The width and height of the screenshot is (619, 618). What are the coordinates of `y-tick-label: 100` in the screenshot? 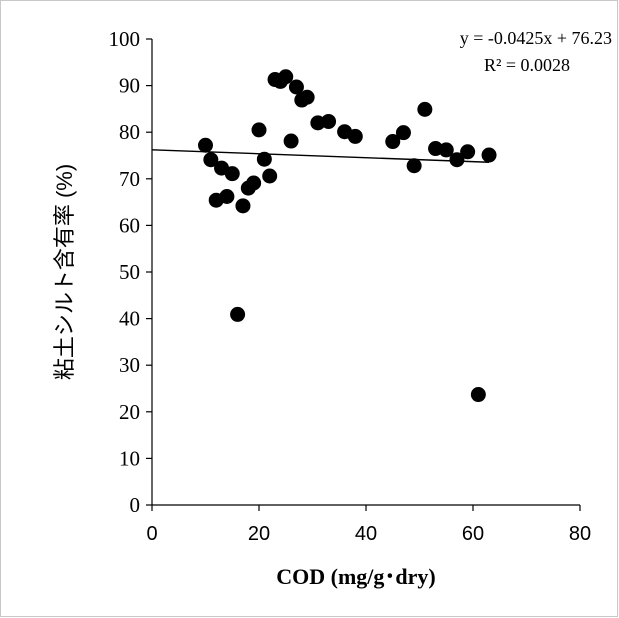 It's located at (125, 39).